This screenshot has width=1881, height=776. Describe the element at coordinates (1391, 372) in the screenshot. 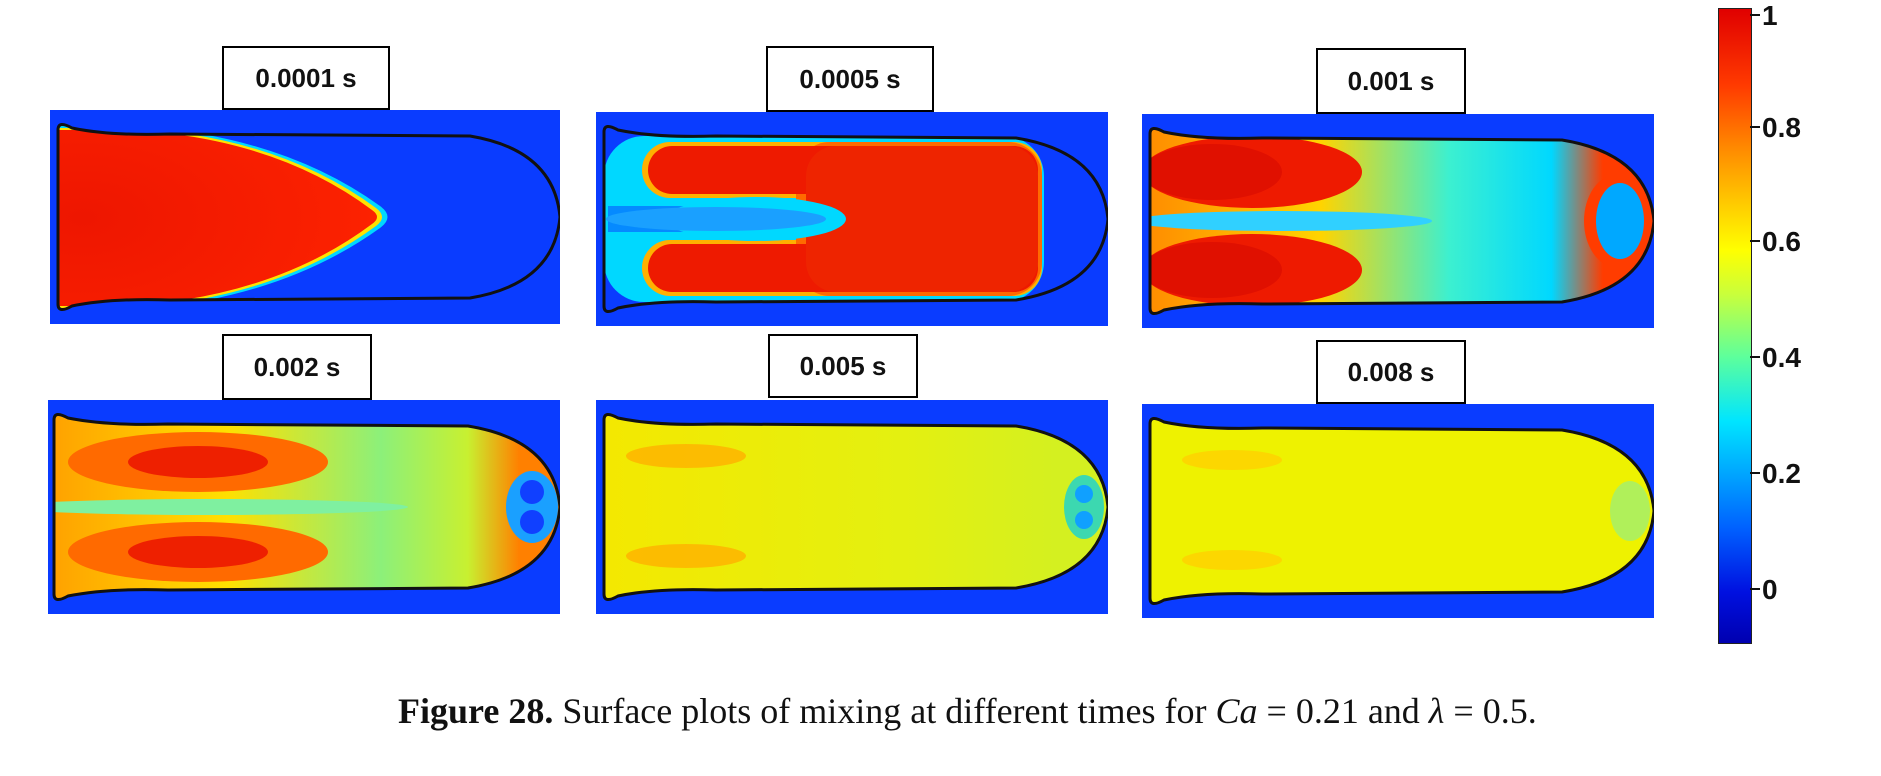

I see `time-label-6: 0.008 s` at that location.